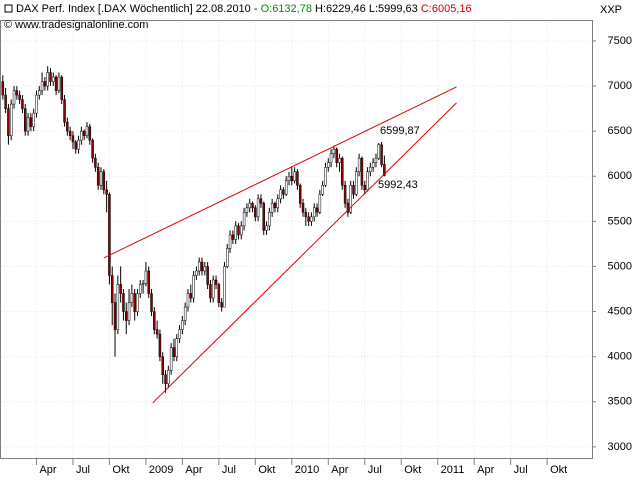 The width and height of the screenshot is (640, 480). Describe the element at coordinates (8, 8) in the screenshot. I see `series-icon` at that location.